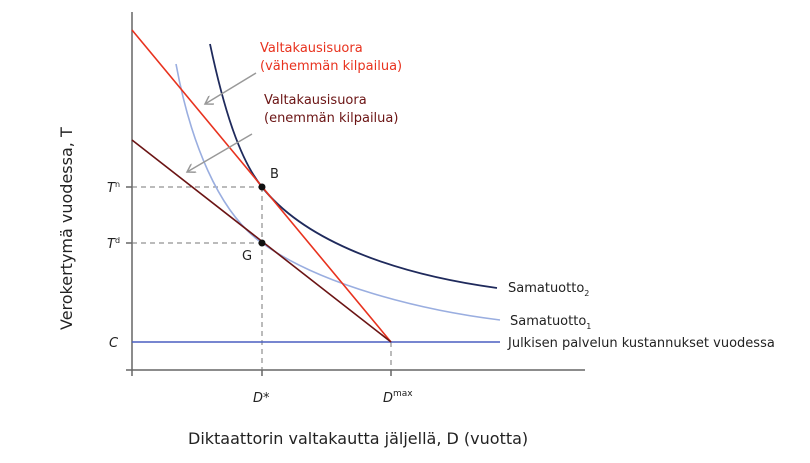 Image resolution: width=810 pixels, height=463 pixels. I want to click on point-g, so click(262, 243).